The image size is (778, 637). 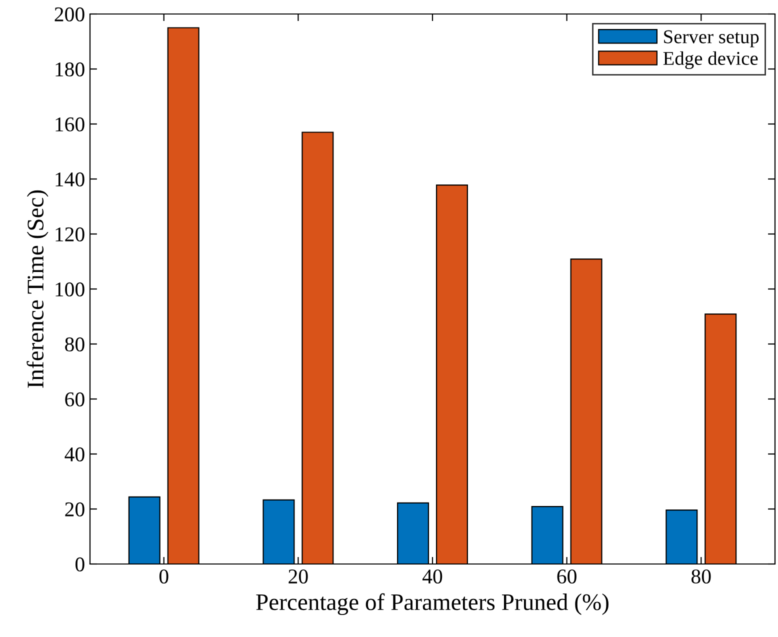 What do you see at coordinates (70, 289) in the screenshot?
I see `y-tick-label: 100` at bounding box center [70, 289].